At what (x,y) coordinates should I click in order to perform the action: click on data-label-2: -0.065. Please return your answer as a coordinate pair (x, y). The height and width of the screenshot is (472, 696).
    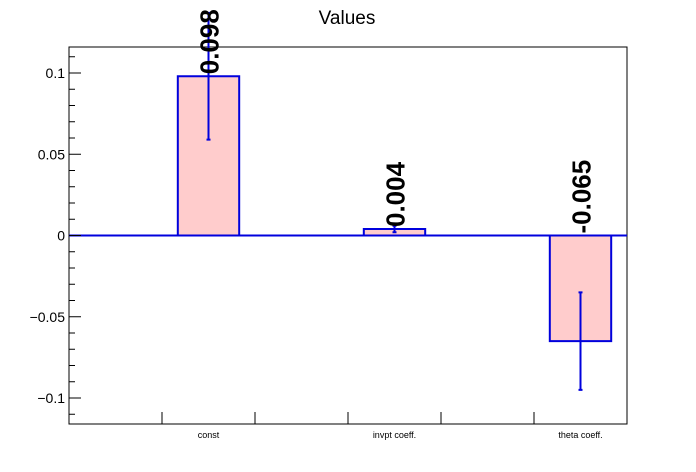
    Looking at the image, I should click on (582, 197).